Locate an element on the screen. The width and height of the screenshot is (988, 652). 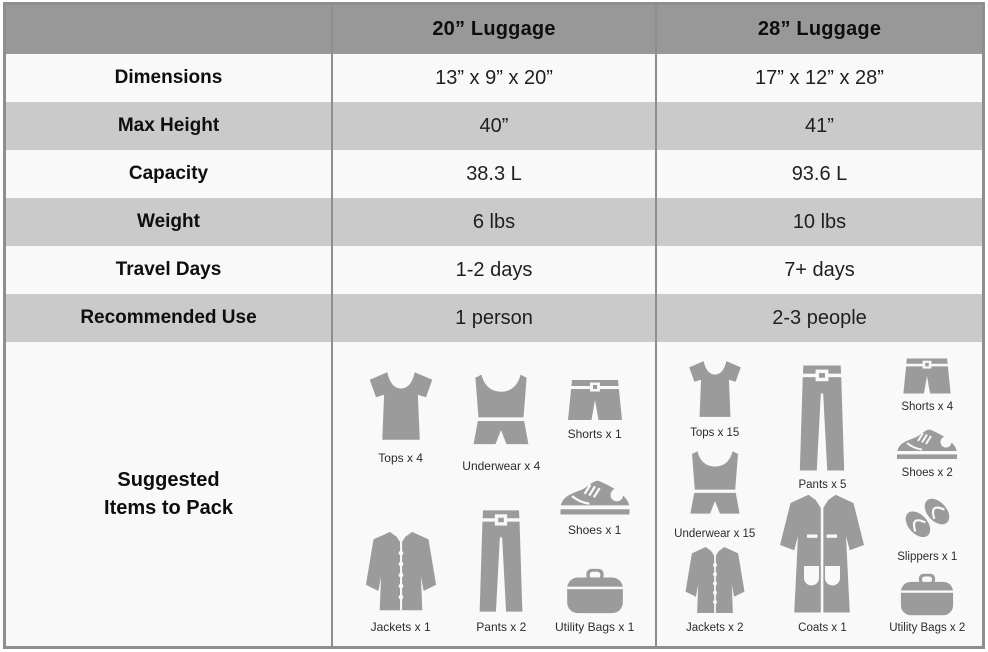
table-row-weight: Weight 6 lbs 10 lbs is located at coordinates (494, 222).